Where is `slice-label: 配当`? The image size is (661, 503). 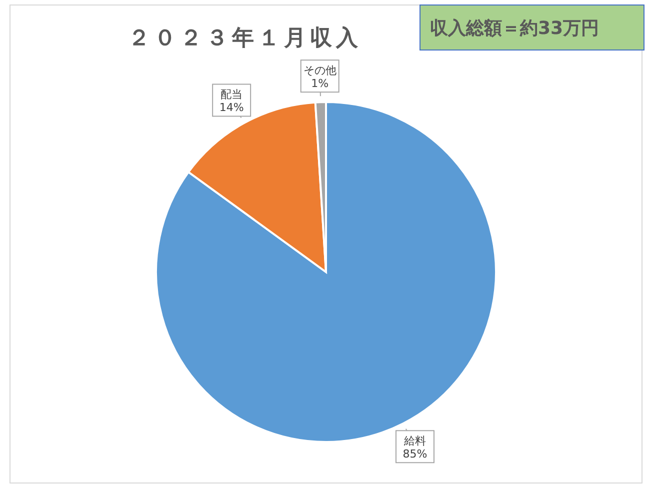 slice-label: 配当 is located at coordinates (231, 95).